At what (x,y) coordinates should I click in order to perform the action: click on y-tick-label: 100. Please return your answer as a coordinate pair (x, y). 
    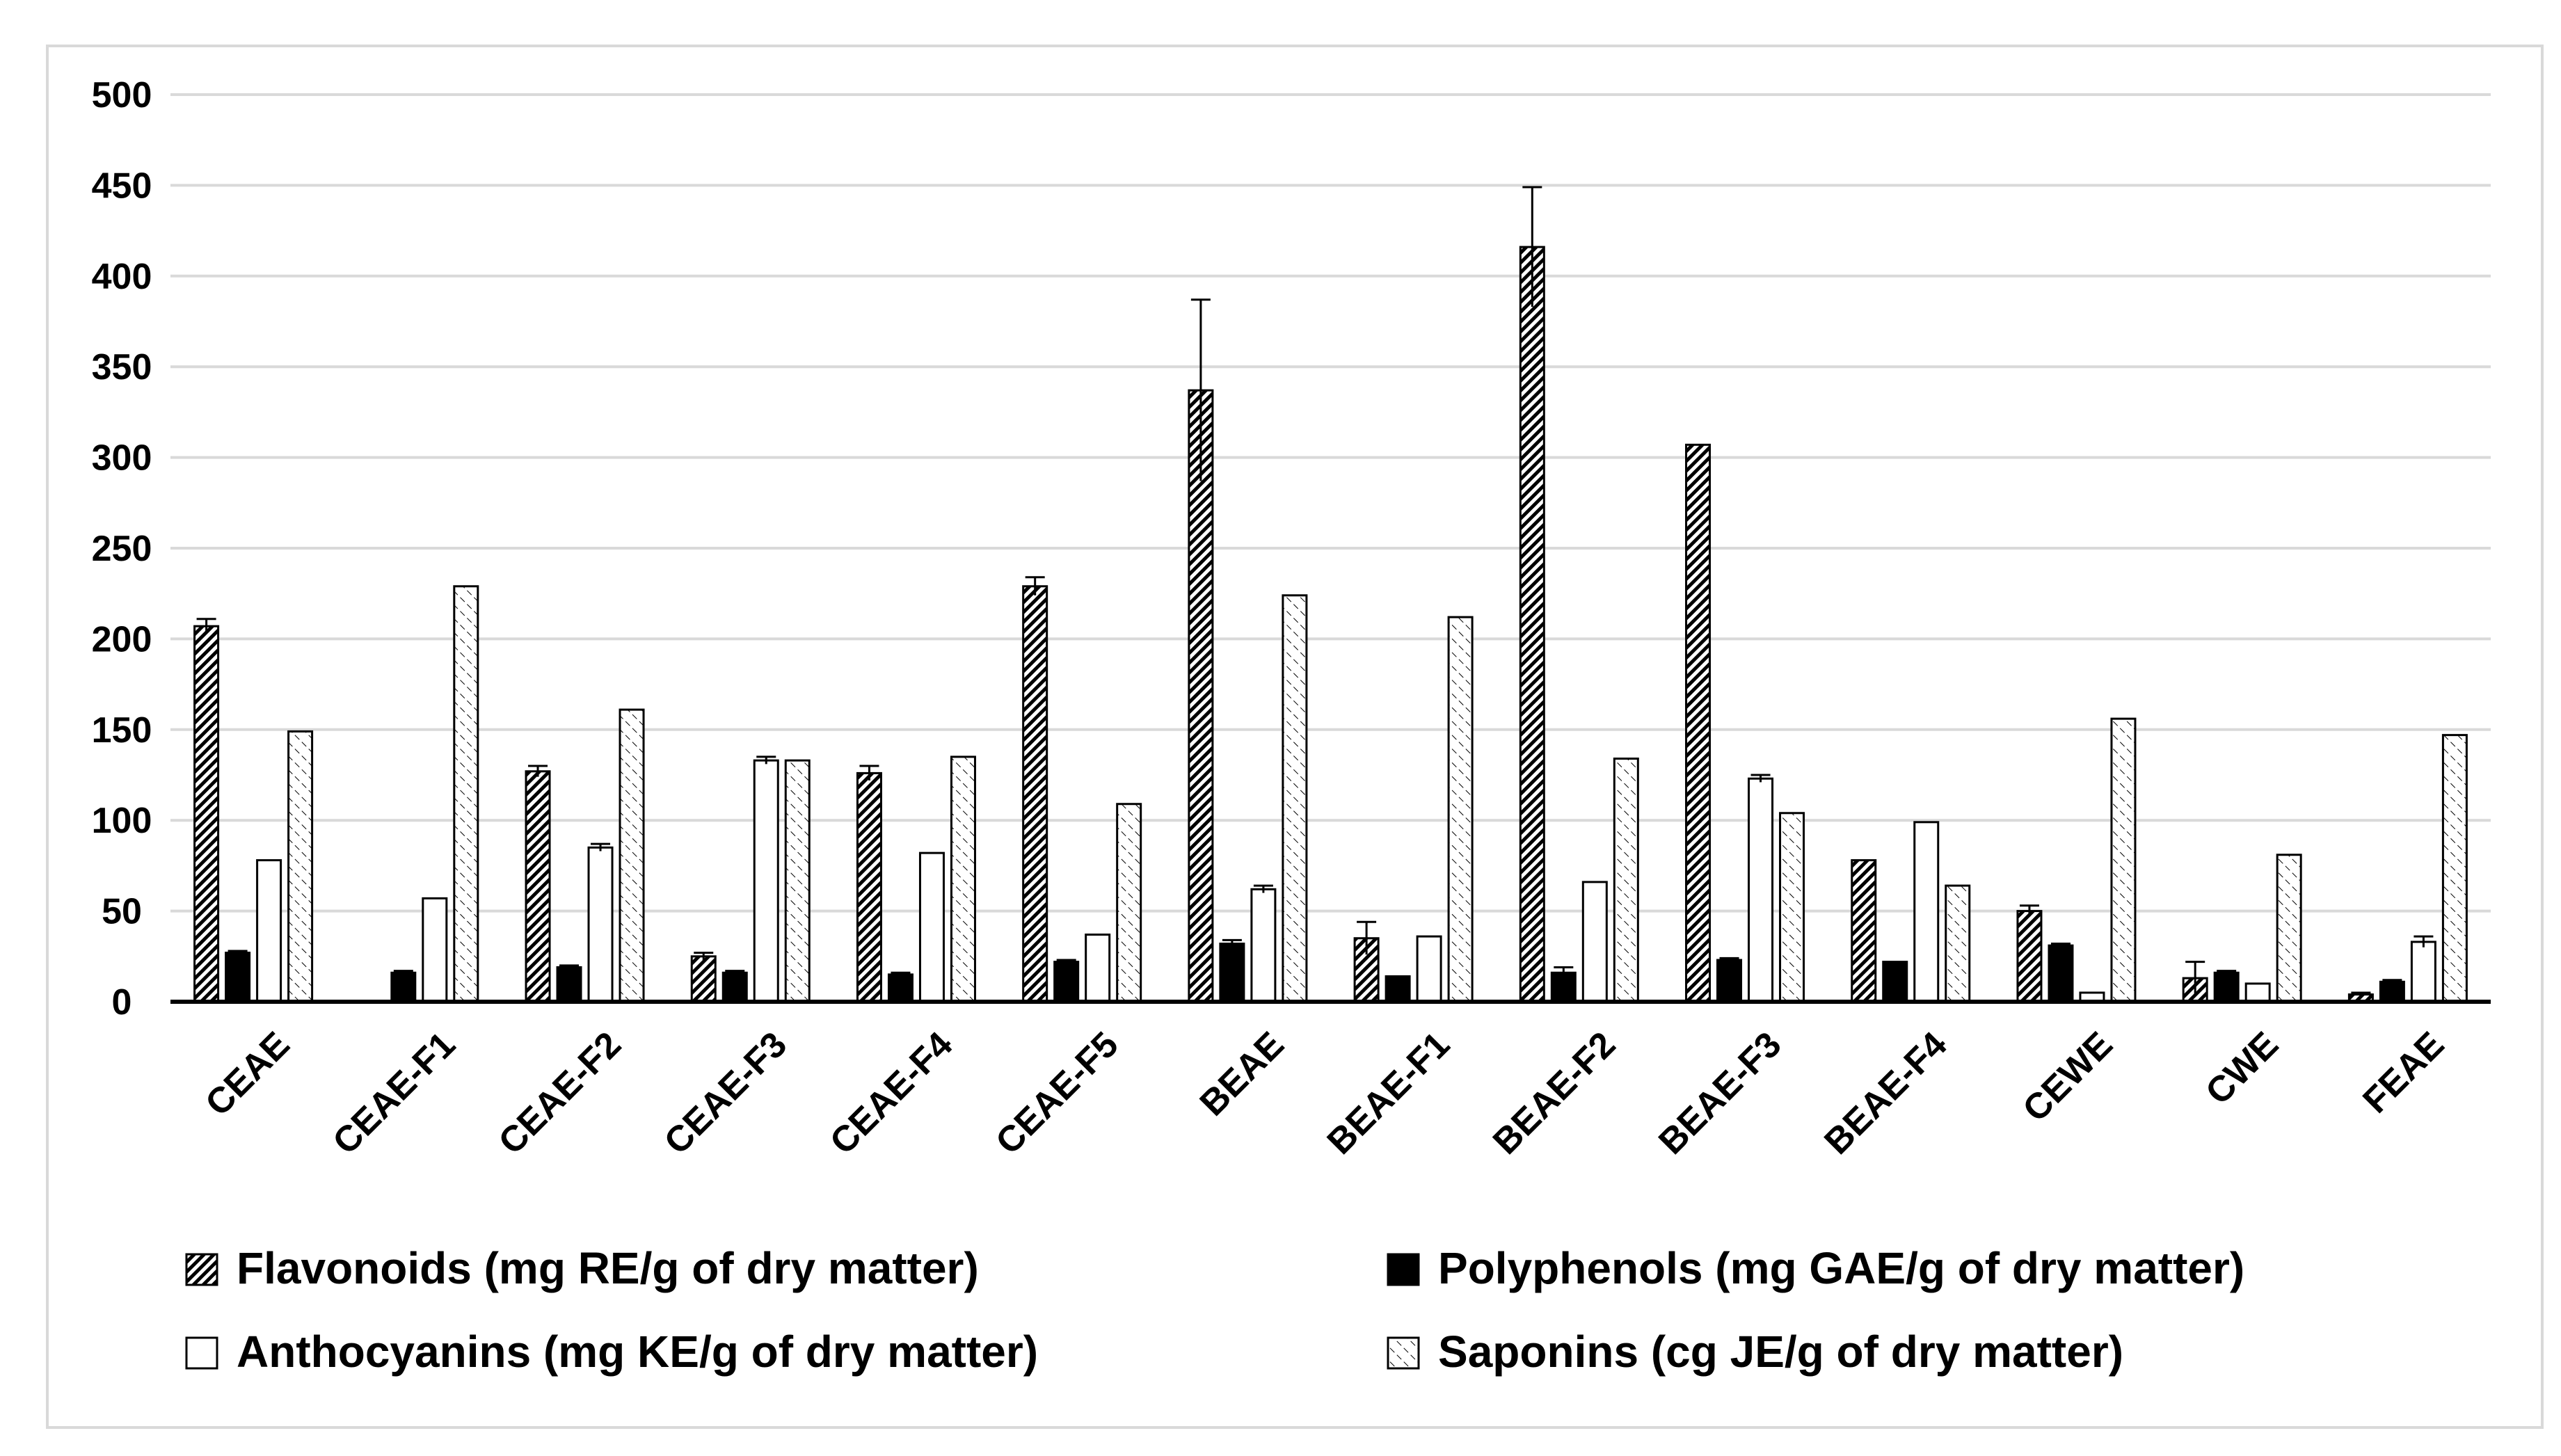
    Looking at the image, I should click on (122, 821).